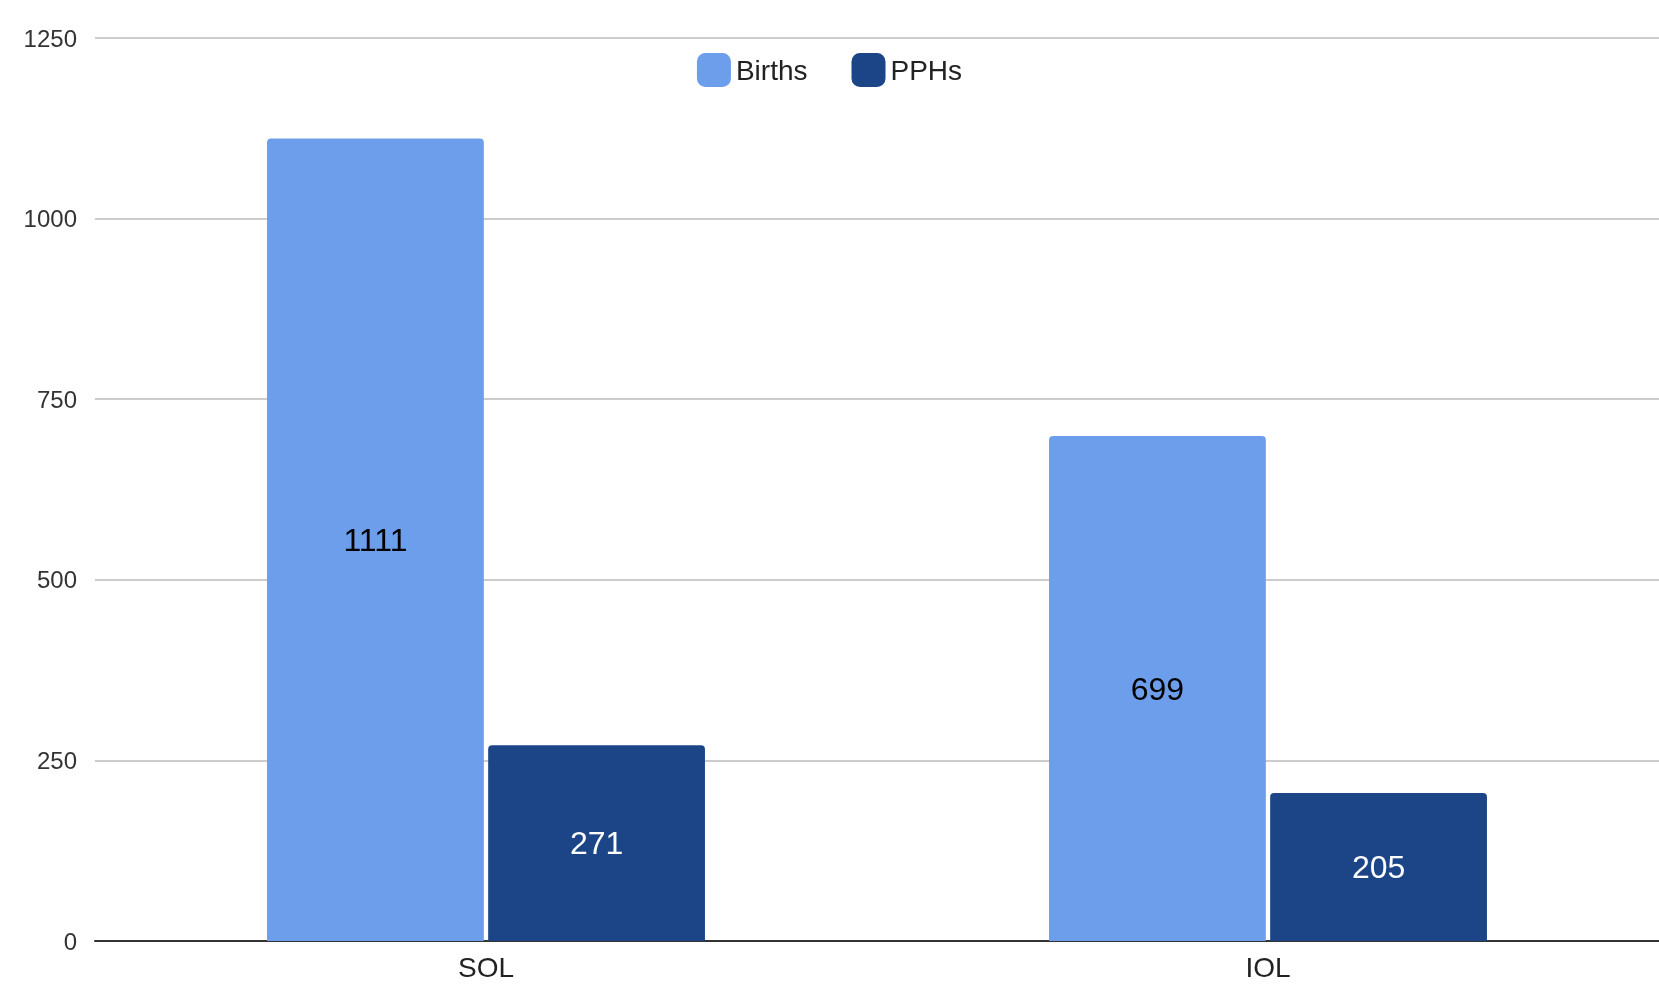 The image size is (1659, 991). Describe the element at coordinates (1268, 967) in the screenshot. I see `x-tick-label: IOL` at that location.